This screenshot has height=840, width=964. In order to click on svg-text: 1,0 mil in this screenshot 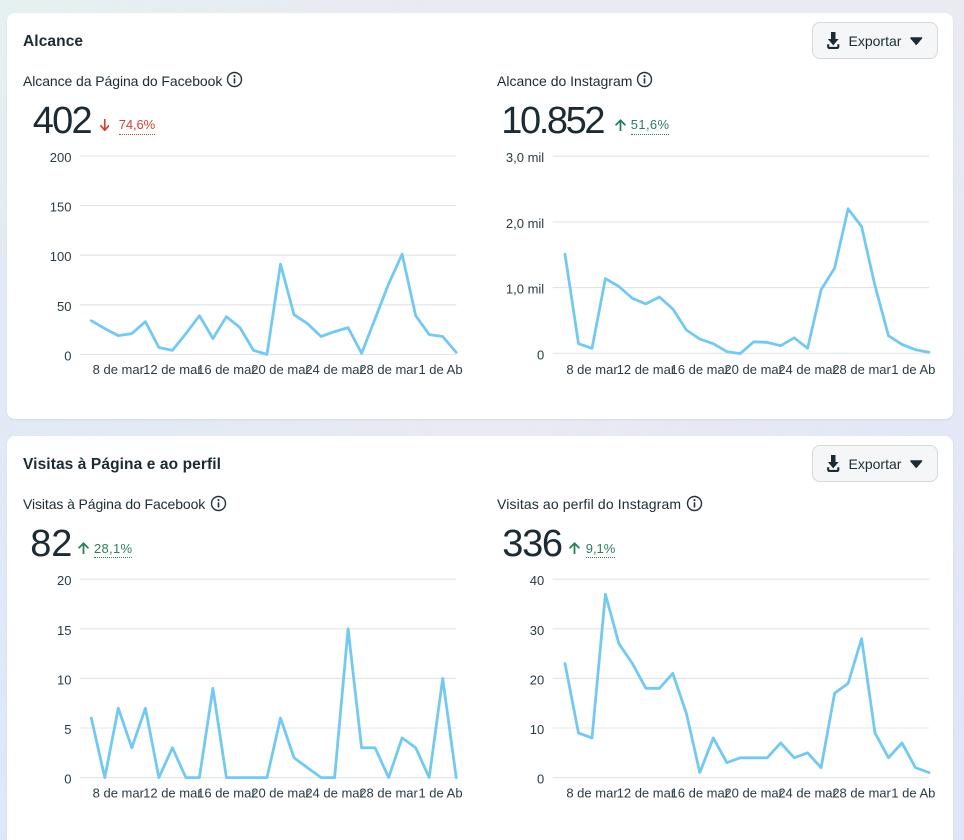, I will do `click(525, 289)`.